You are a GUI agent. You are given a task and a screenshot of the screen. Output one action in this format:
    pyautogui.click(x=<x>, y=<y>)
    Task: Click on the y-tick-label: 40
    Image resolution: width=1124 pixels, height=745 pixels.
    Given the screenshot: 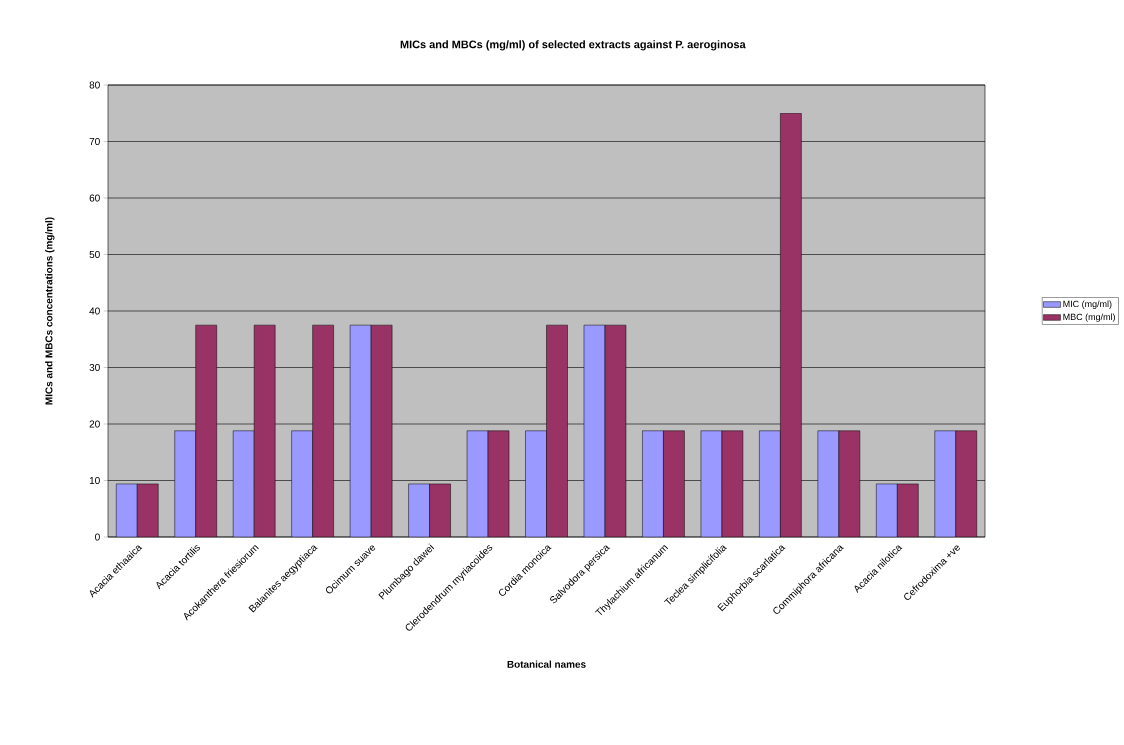 What is the action you would take?
    pyautogui.click(x=94, y=311)
    